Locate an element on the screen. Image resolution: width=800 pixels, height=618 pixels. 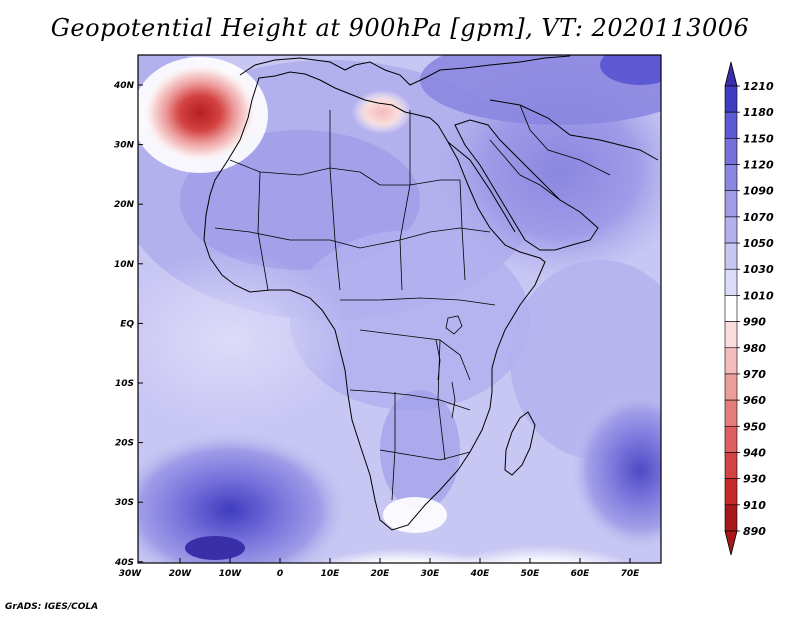
colorbar-label: 1010 is located at coordinates (758, 295).